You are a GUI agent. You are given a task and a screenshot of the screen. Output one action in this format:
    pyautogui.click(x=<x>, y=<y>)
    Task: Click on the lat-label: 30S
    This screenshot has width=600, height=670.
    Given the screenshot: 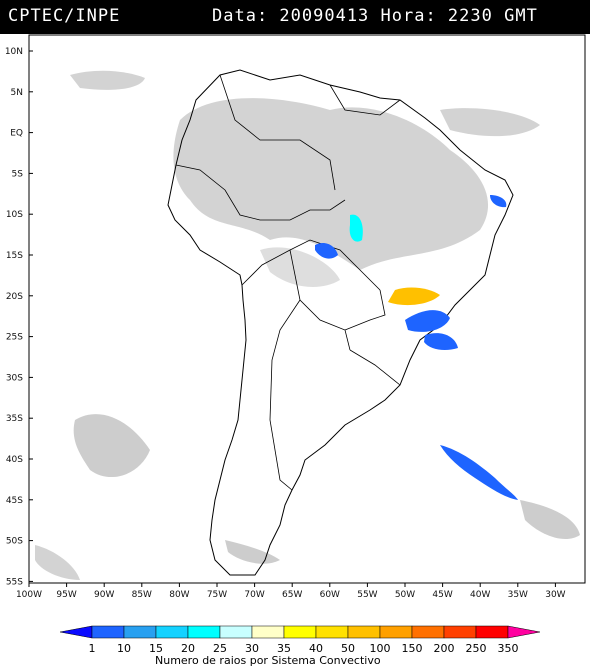 What is the action you would take?
    pyautogui.click(x=14, y=378)
    